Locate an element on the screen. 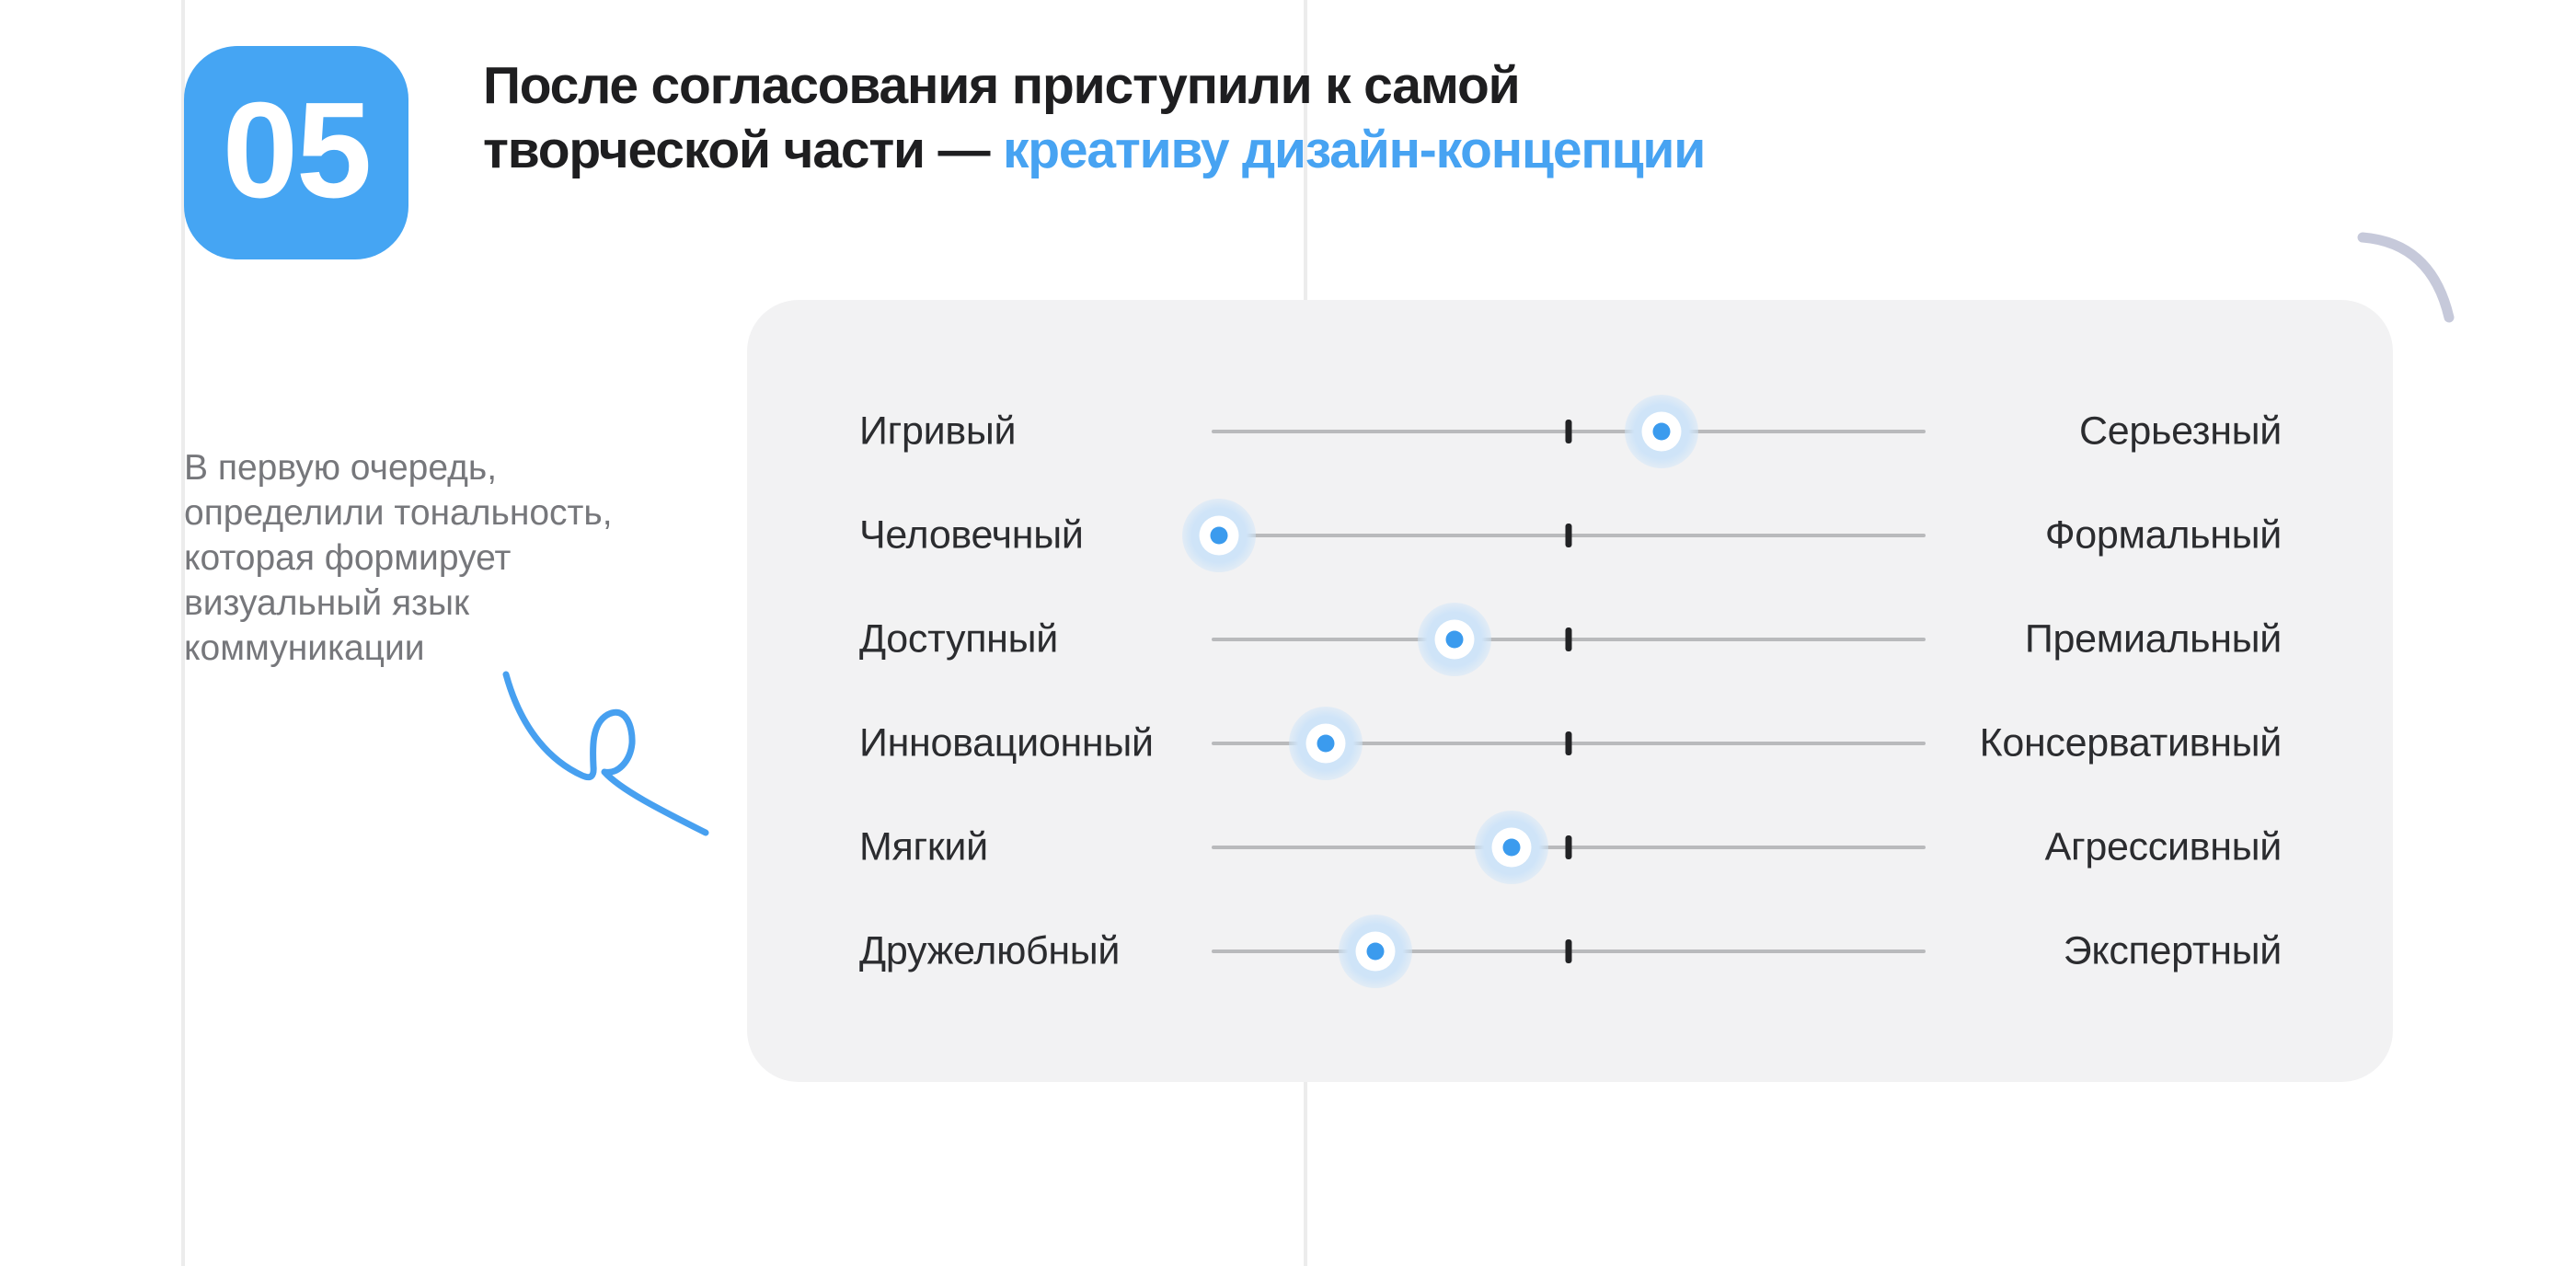  tonality-row: Игривый Серьезный is located at coordinates (1570, 431).